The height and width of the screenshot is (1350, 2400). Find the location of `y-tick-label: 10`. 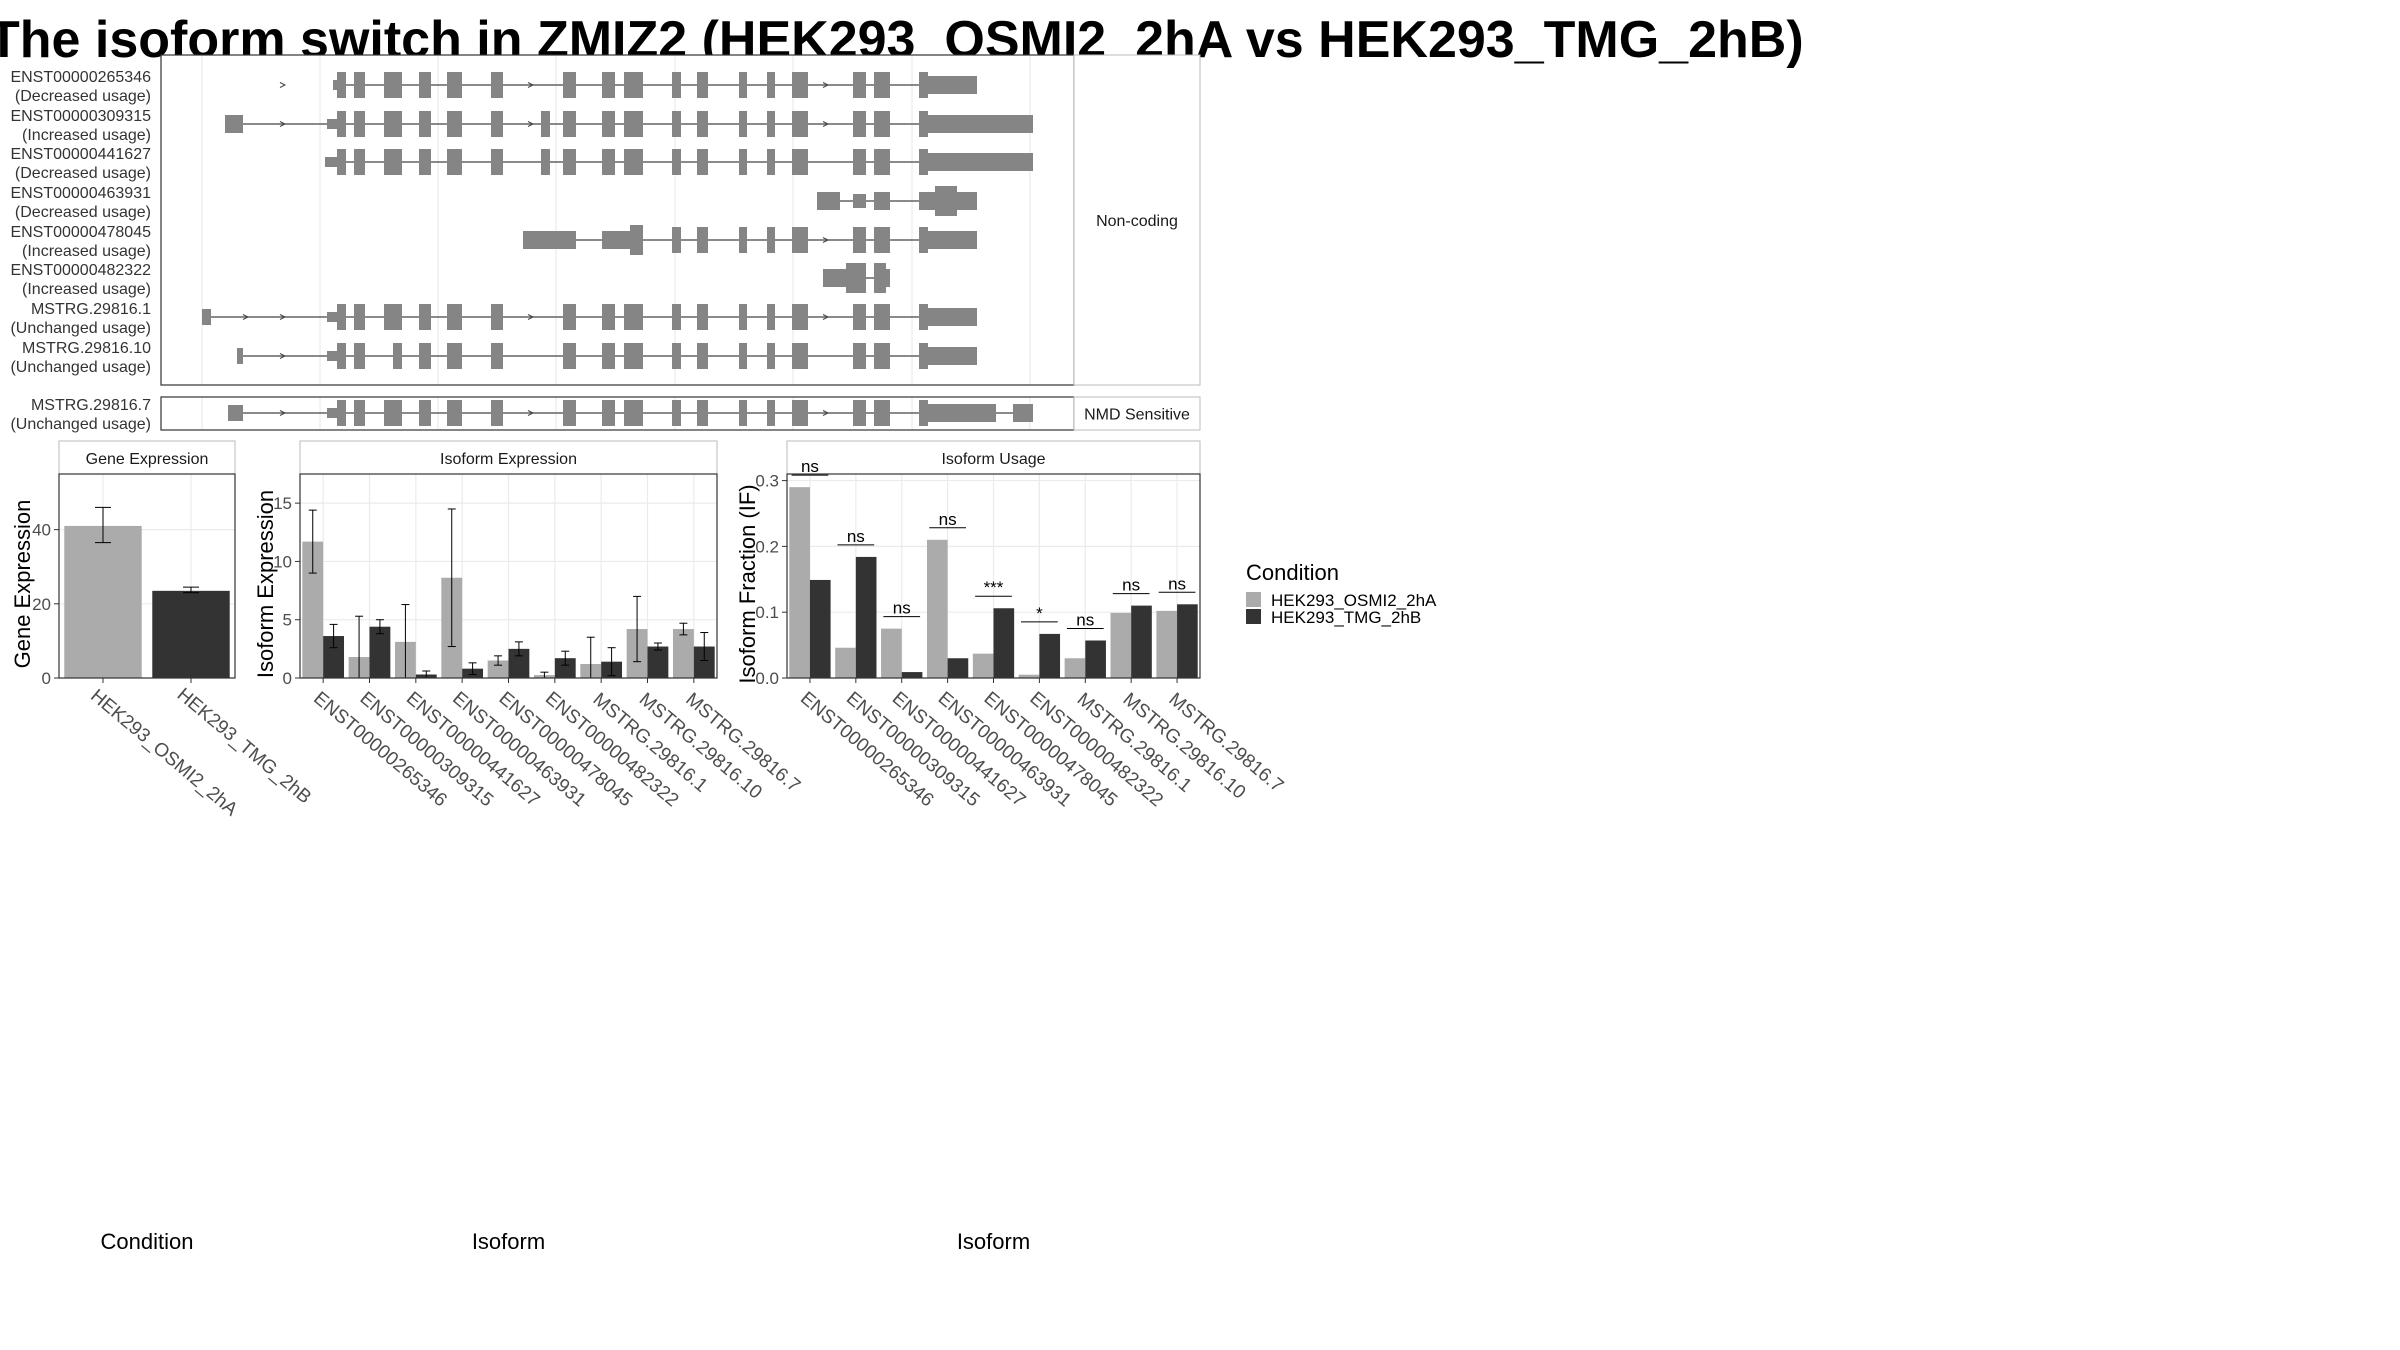

y-tick-label: 10 is located at coordinates (282, 561).